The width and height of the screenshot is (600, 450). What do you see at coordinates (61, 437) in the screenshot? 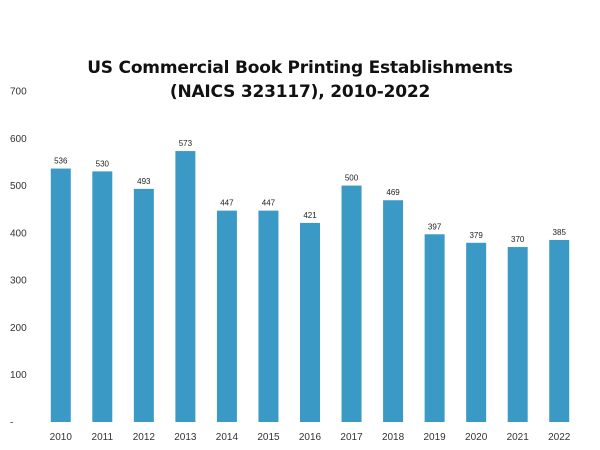
I see `x-tick-label-2010: 2010` at bounding box center [61, 437].